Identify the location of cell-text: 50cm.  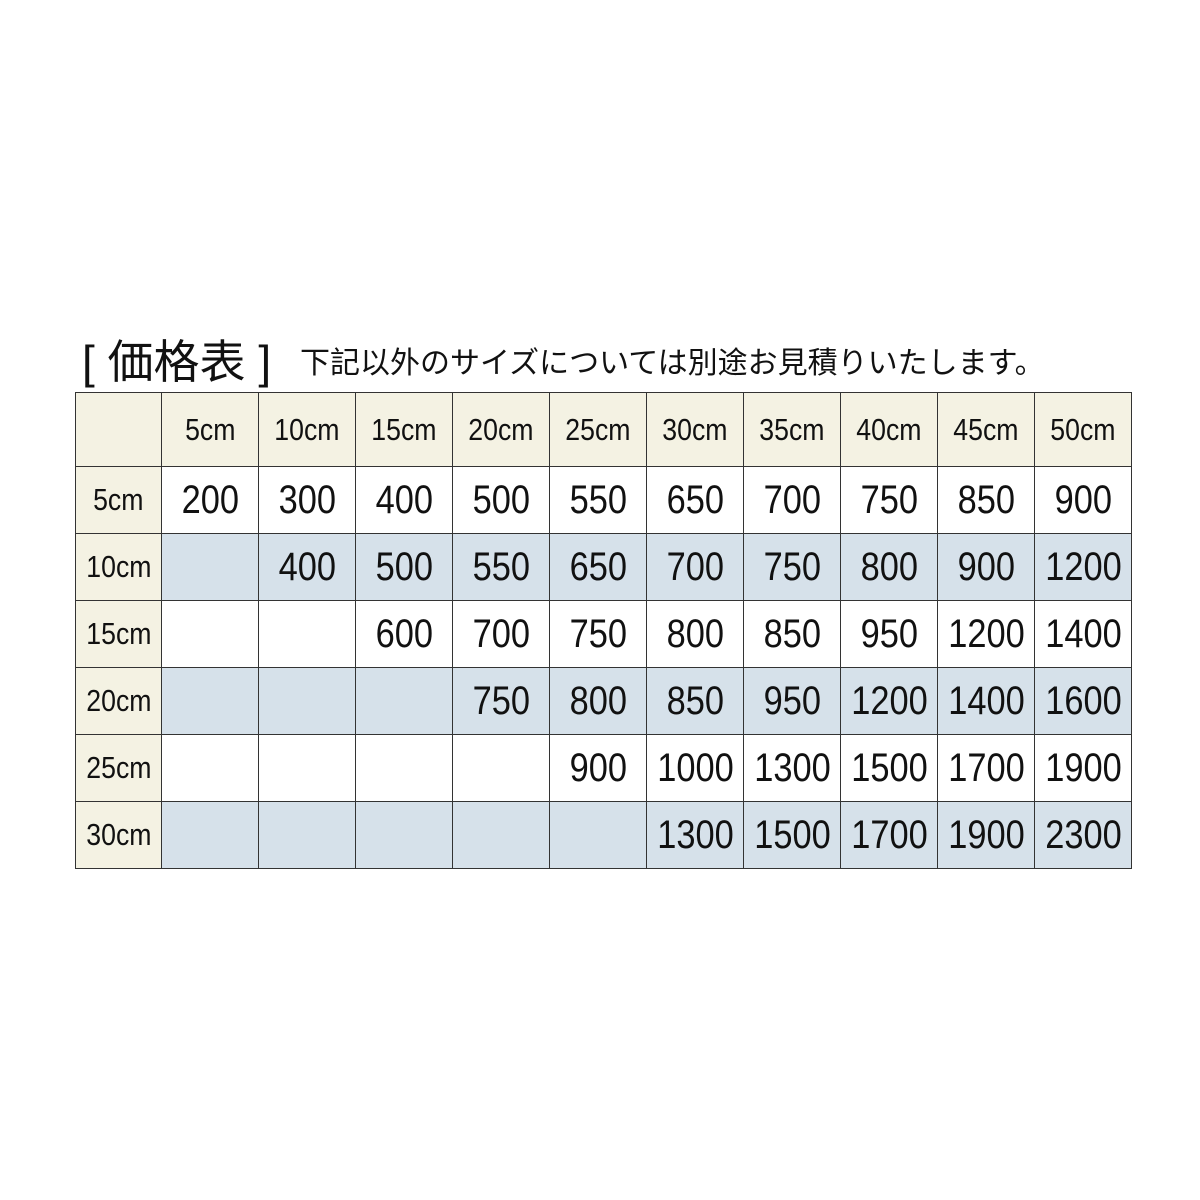
(1083, 429).